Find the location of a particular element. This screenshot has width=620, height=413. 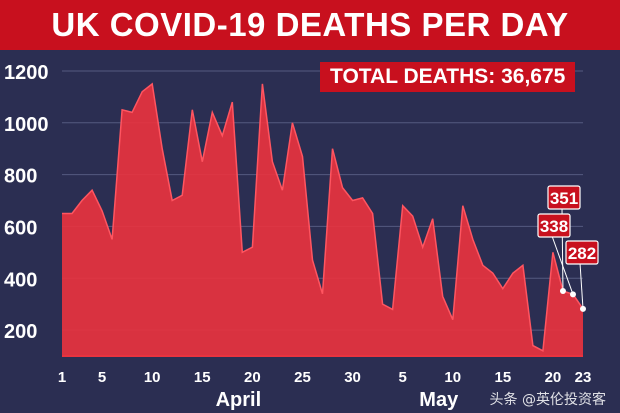

y-tick-label: 400 is located at coordinates (20, 280).